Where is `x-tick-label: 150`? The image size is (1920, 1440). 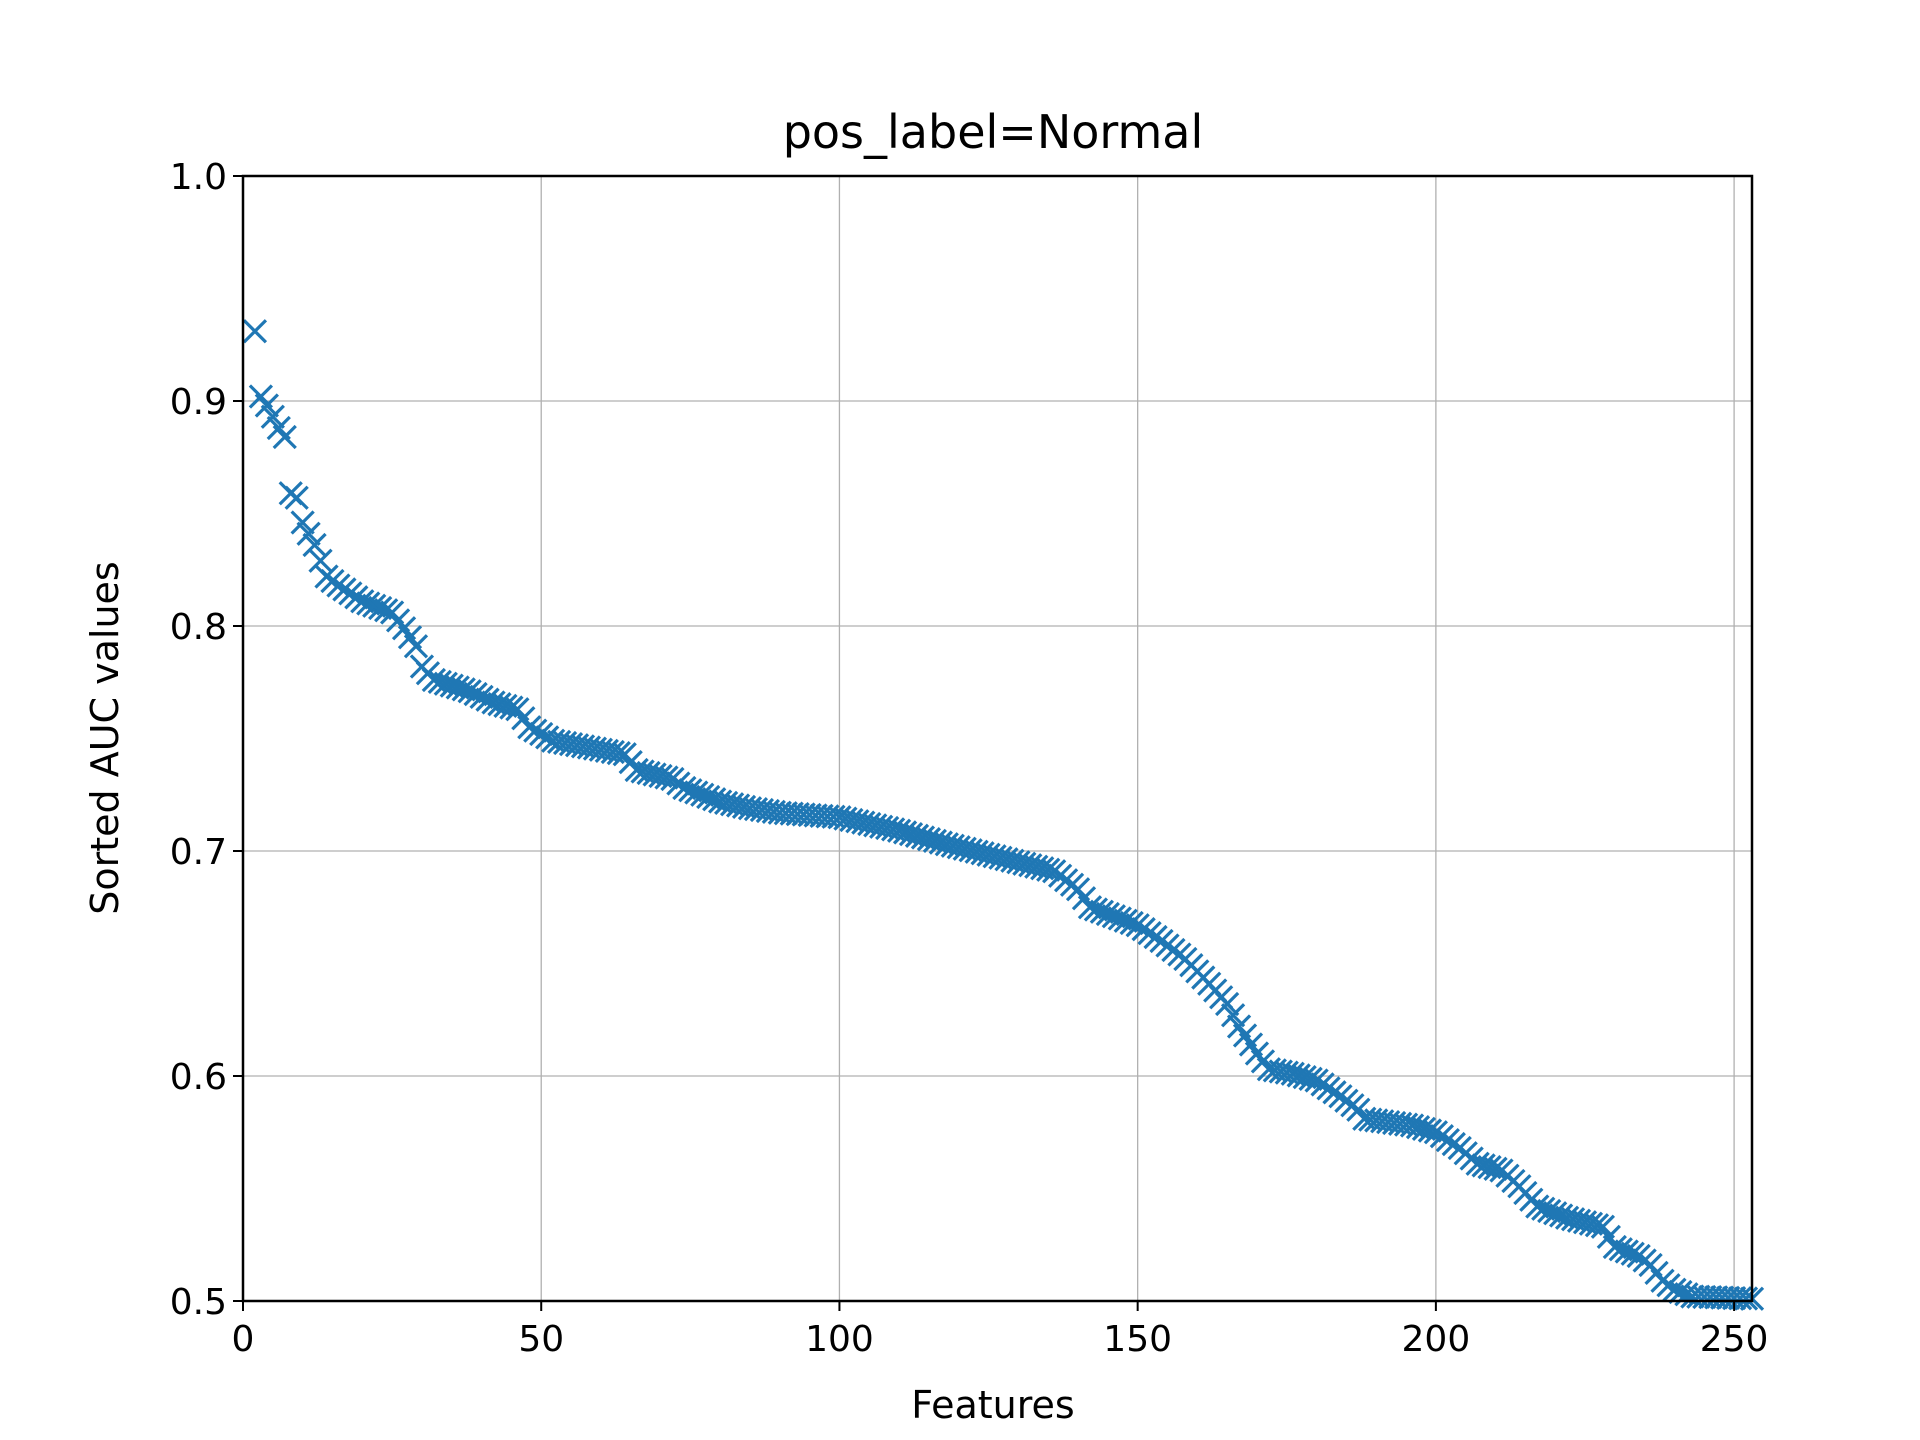
x-tick-label: 150 is located at coordinates (1137, 1339).